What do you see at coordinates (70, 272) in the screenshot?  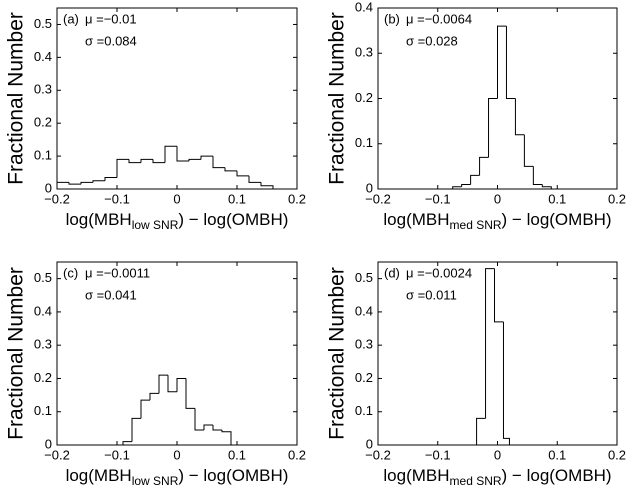 I see `panel-label: (c)` at bounding box center [70, 272].